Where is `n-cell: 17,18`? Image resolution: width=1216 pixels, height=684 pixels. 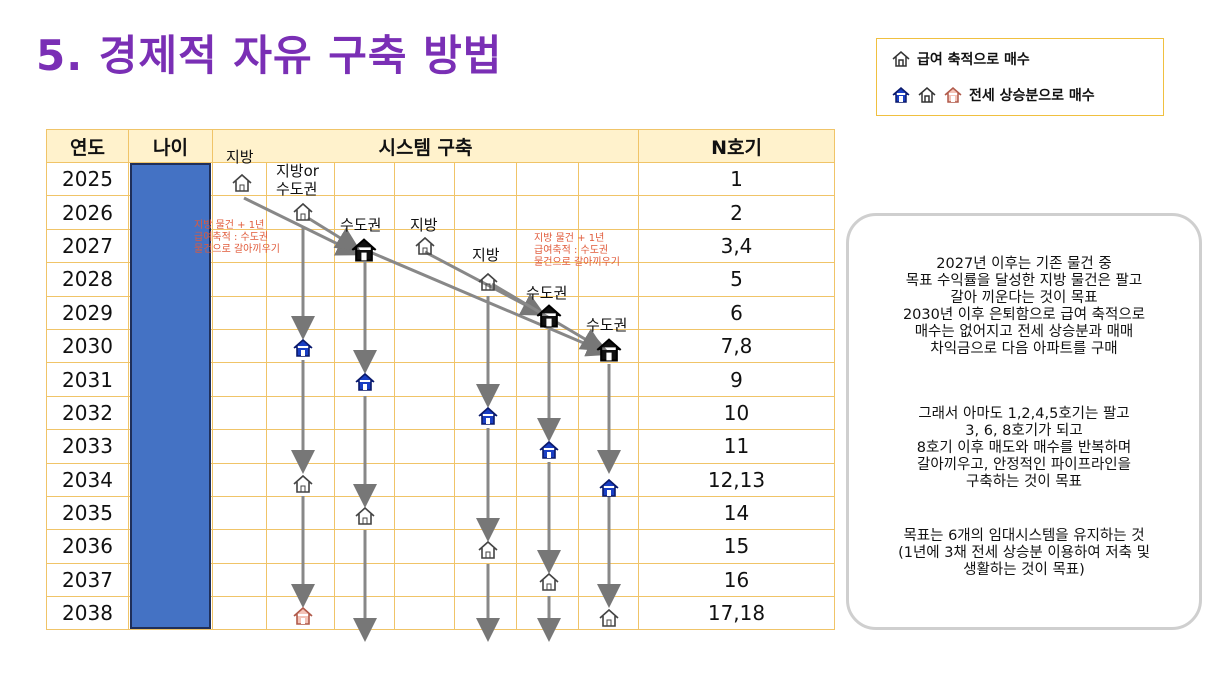
n-cell: 17,18 is located at coordinates (736, 613).